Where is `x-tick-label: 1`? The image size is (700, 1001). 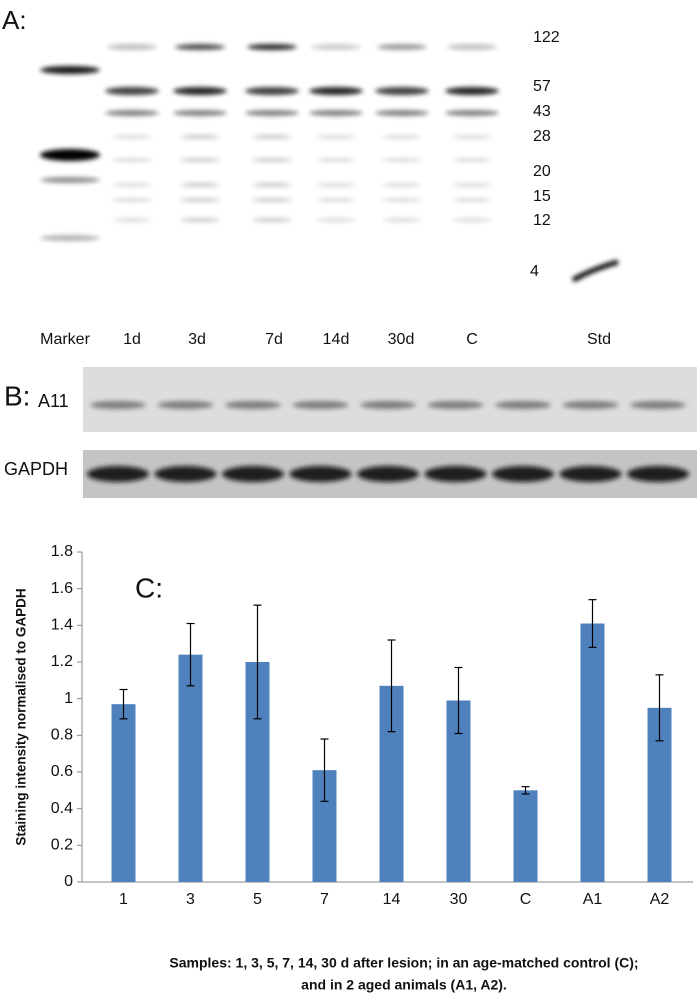 x-tick-label: 1 is located at coordinates (123, 899).